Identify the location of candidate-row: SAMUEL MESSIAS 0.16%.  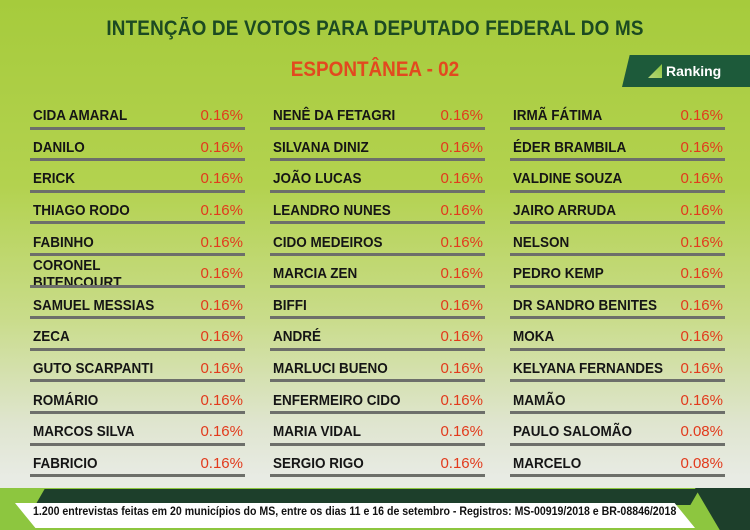
(137, 304).